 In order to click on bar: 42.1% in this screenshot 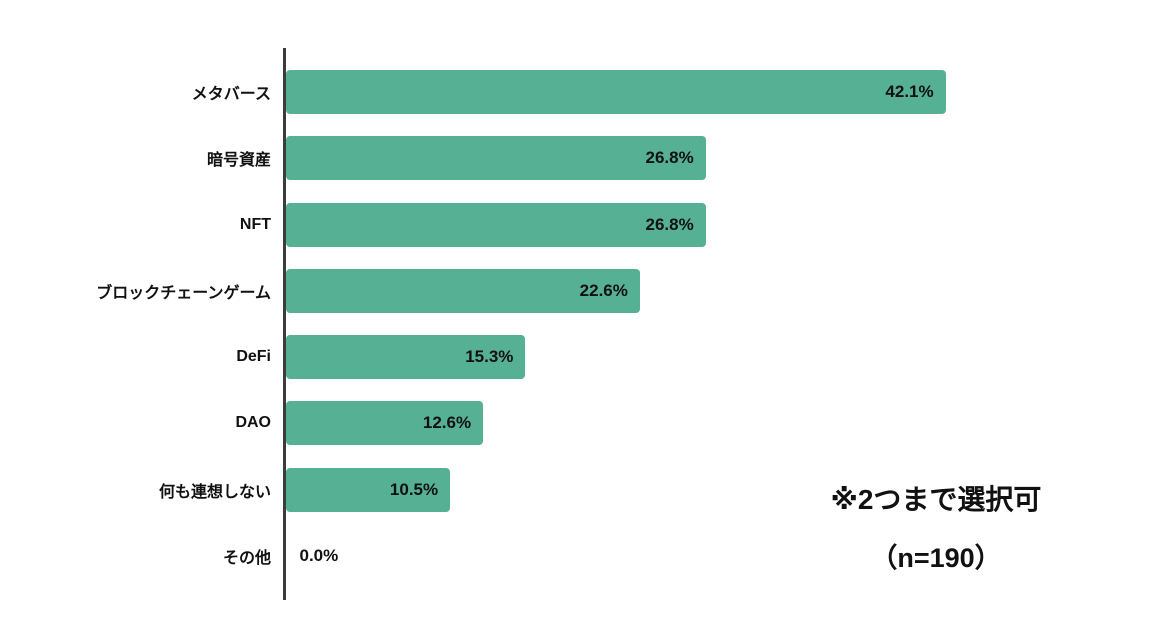, I will do `click(615, 92)`.